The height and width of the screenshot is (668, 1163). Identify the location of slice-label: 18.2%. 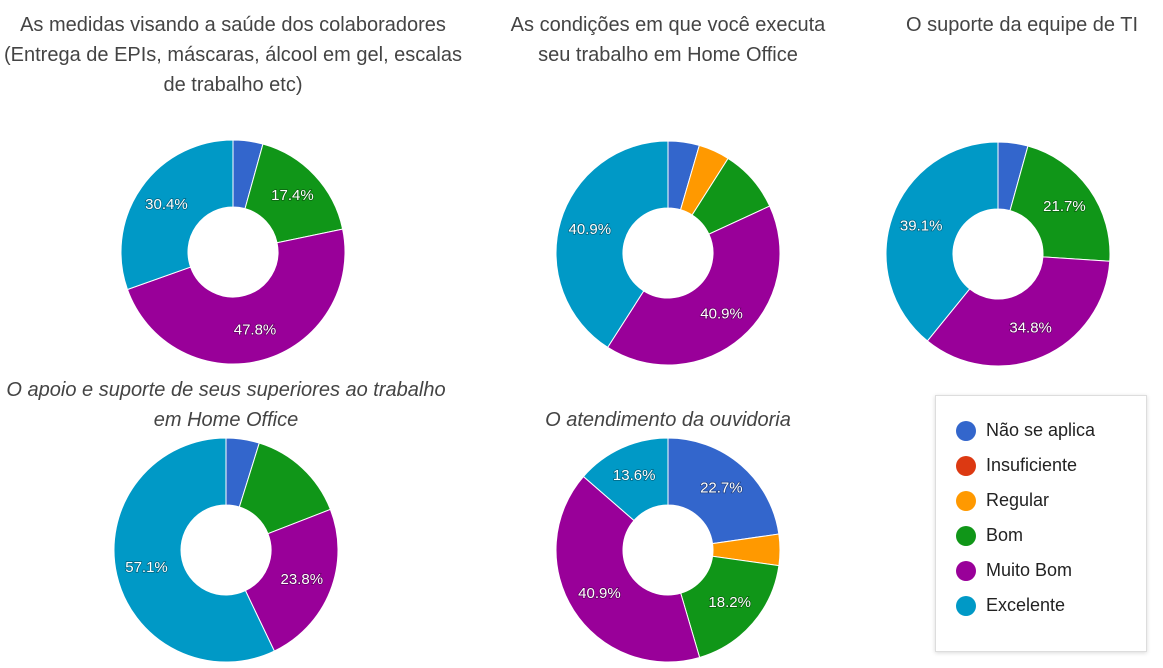
(729, 602).